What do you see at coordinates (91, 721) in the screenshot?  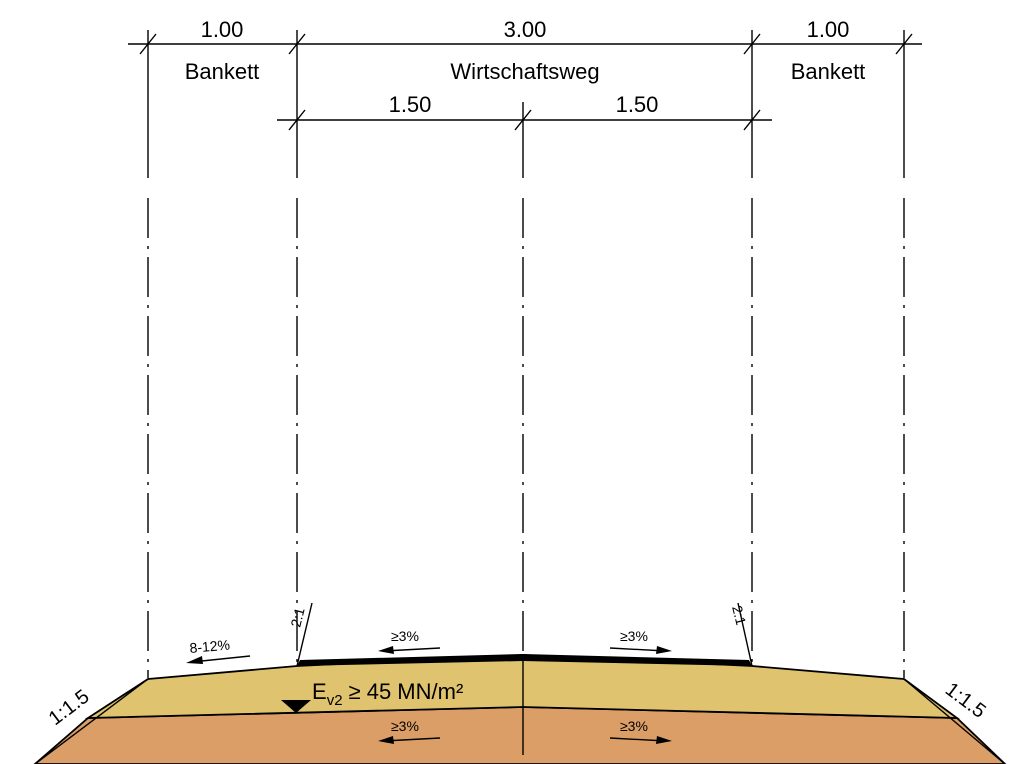 I see `embankment-left-line` at bounding box center [91, 721].